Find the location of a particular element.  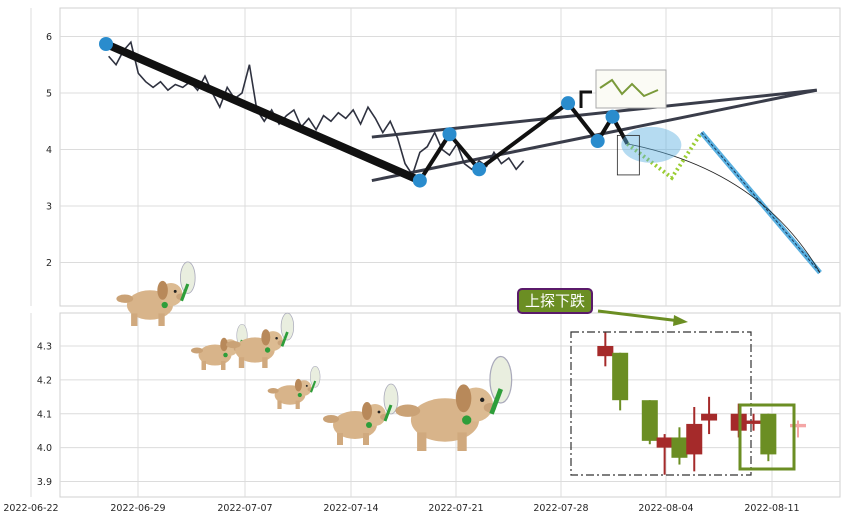

upper-y-axis: 2 3 4 5 6 is located at coordinates (49, 150).